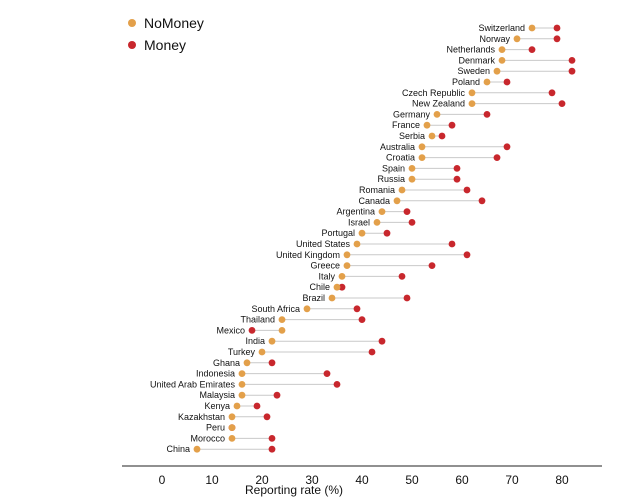 The height and width of the screenshot is (501, 640). What do you see at coordinates (377, 190) in the screenshot?
I see `country-label: Romania` at bounding box center [377, 190].